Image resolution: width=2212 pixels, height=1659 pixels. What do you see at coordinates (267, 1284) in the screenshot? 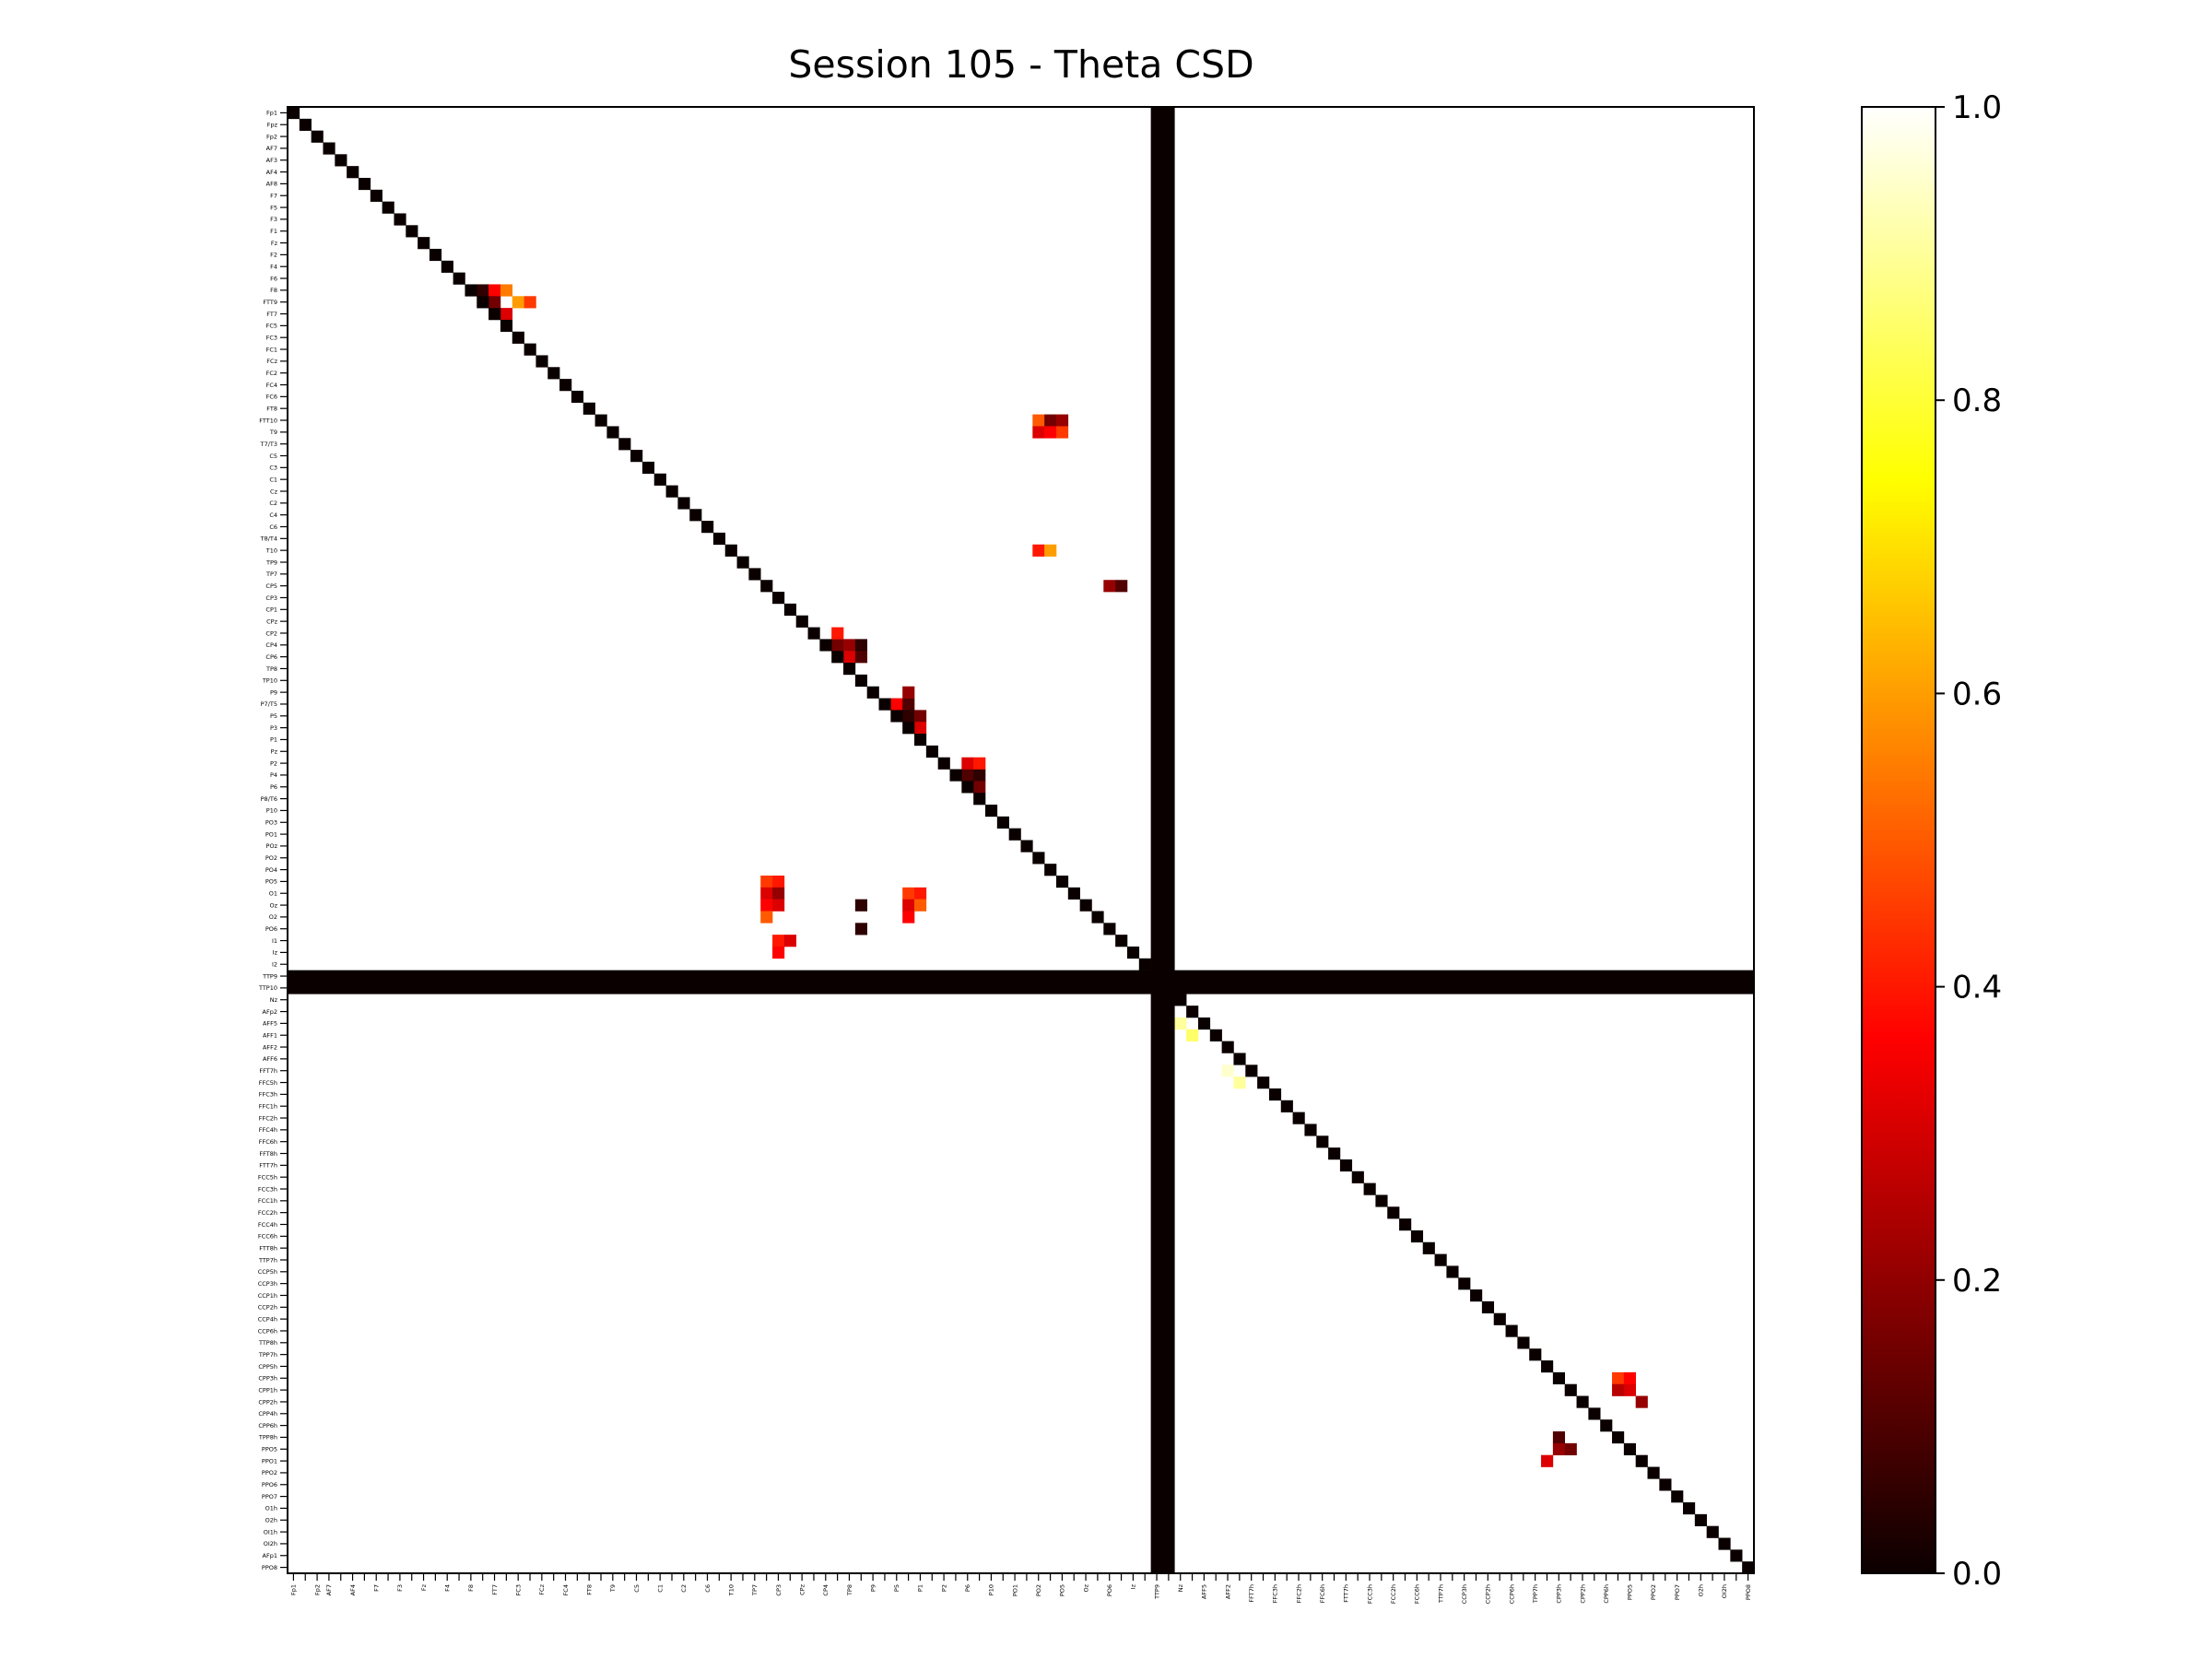
I see `y-tick-label: CCP3h` at bounding box center [267, 1284].